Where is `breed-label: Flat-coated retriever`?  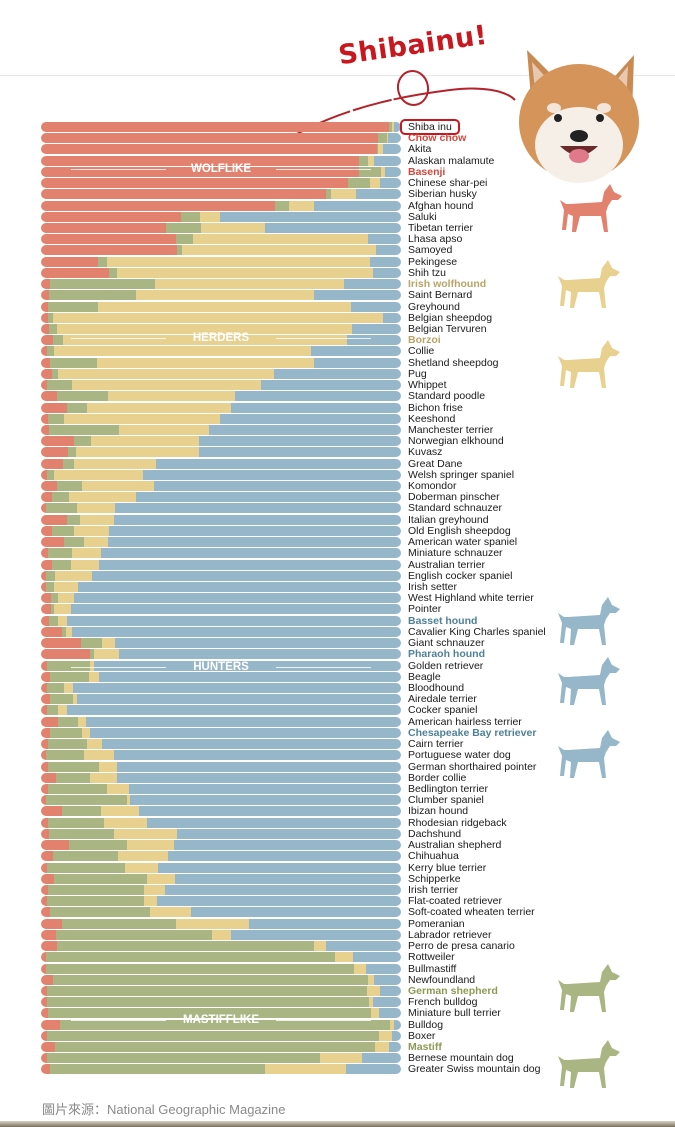
breed-label: Flat-coated retriever is located at coordinates (455, 901).